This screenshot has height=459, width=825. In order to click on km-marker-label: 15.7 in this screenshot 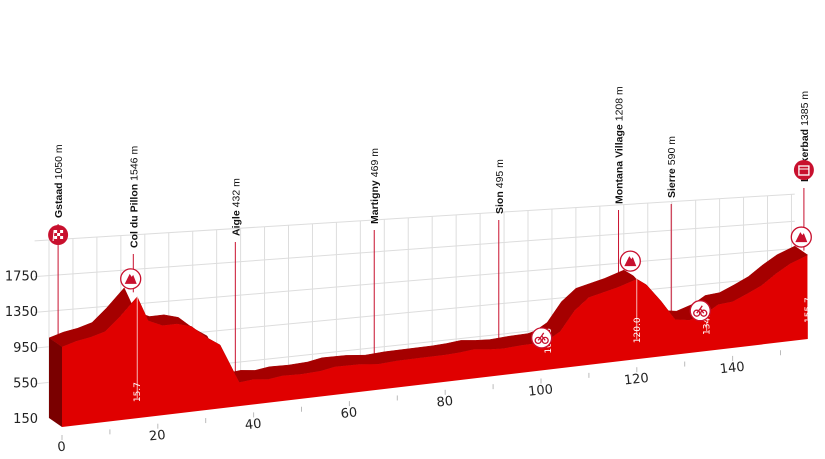, I will do `click(138, 392)`.